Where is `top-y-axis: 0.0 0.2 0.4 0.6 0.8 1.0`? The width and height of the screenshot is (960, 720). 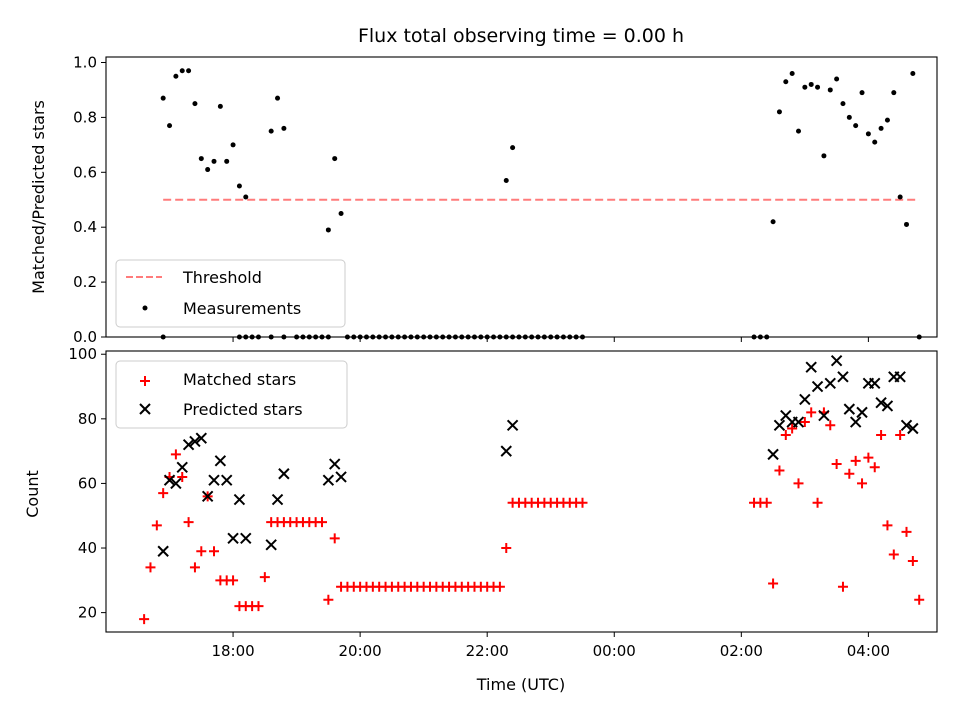
top-y-axis: 0.0 0.2 0.4 0.6 0.8 1.0 is located at coordinates (89, 199).